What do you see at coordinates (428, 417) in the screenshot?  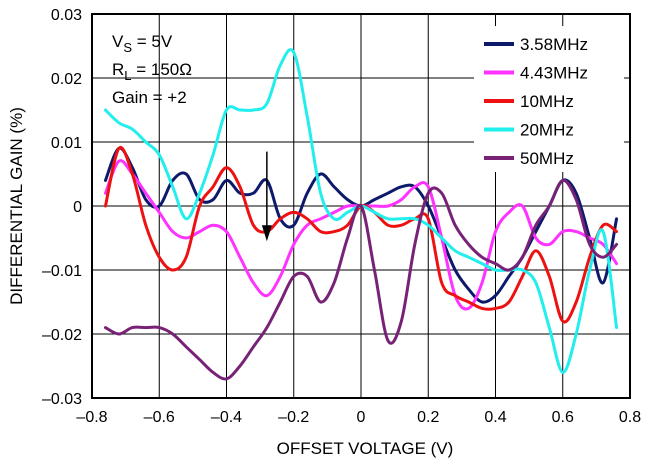 I see `x-tick-label: 0.2` at bounding box center [428, 417].